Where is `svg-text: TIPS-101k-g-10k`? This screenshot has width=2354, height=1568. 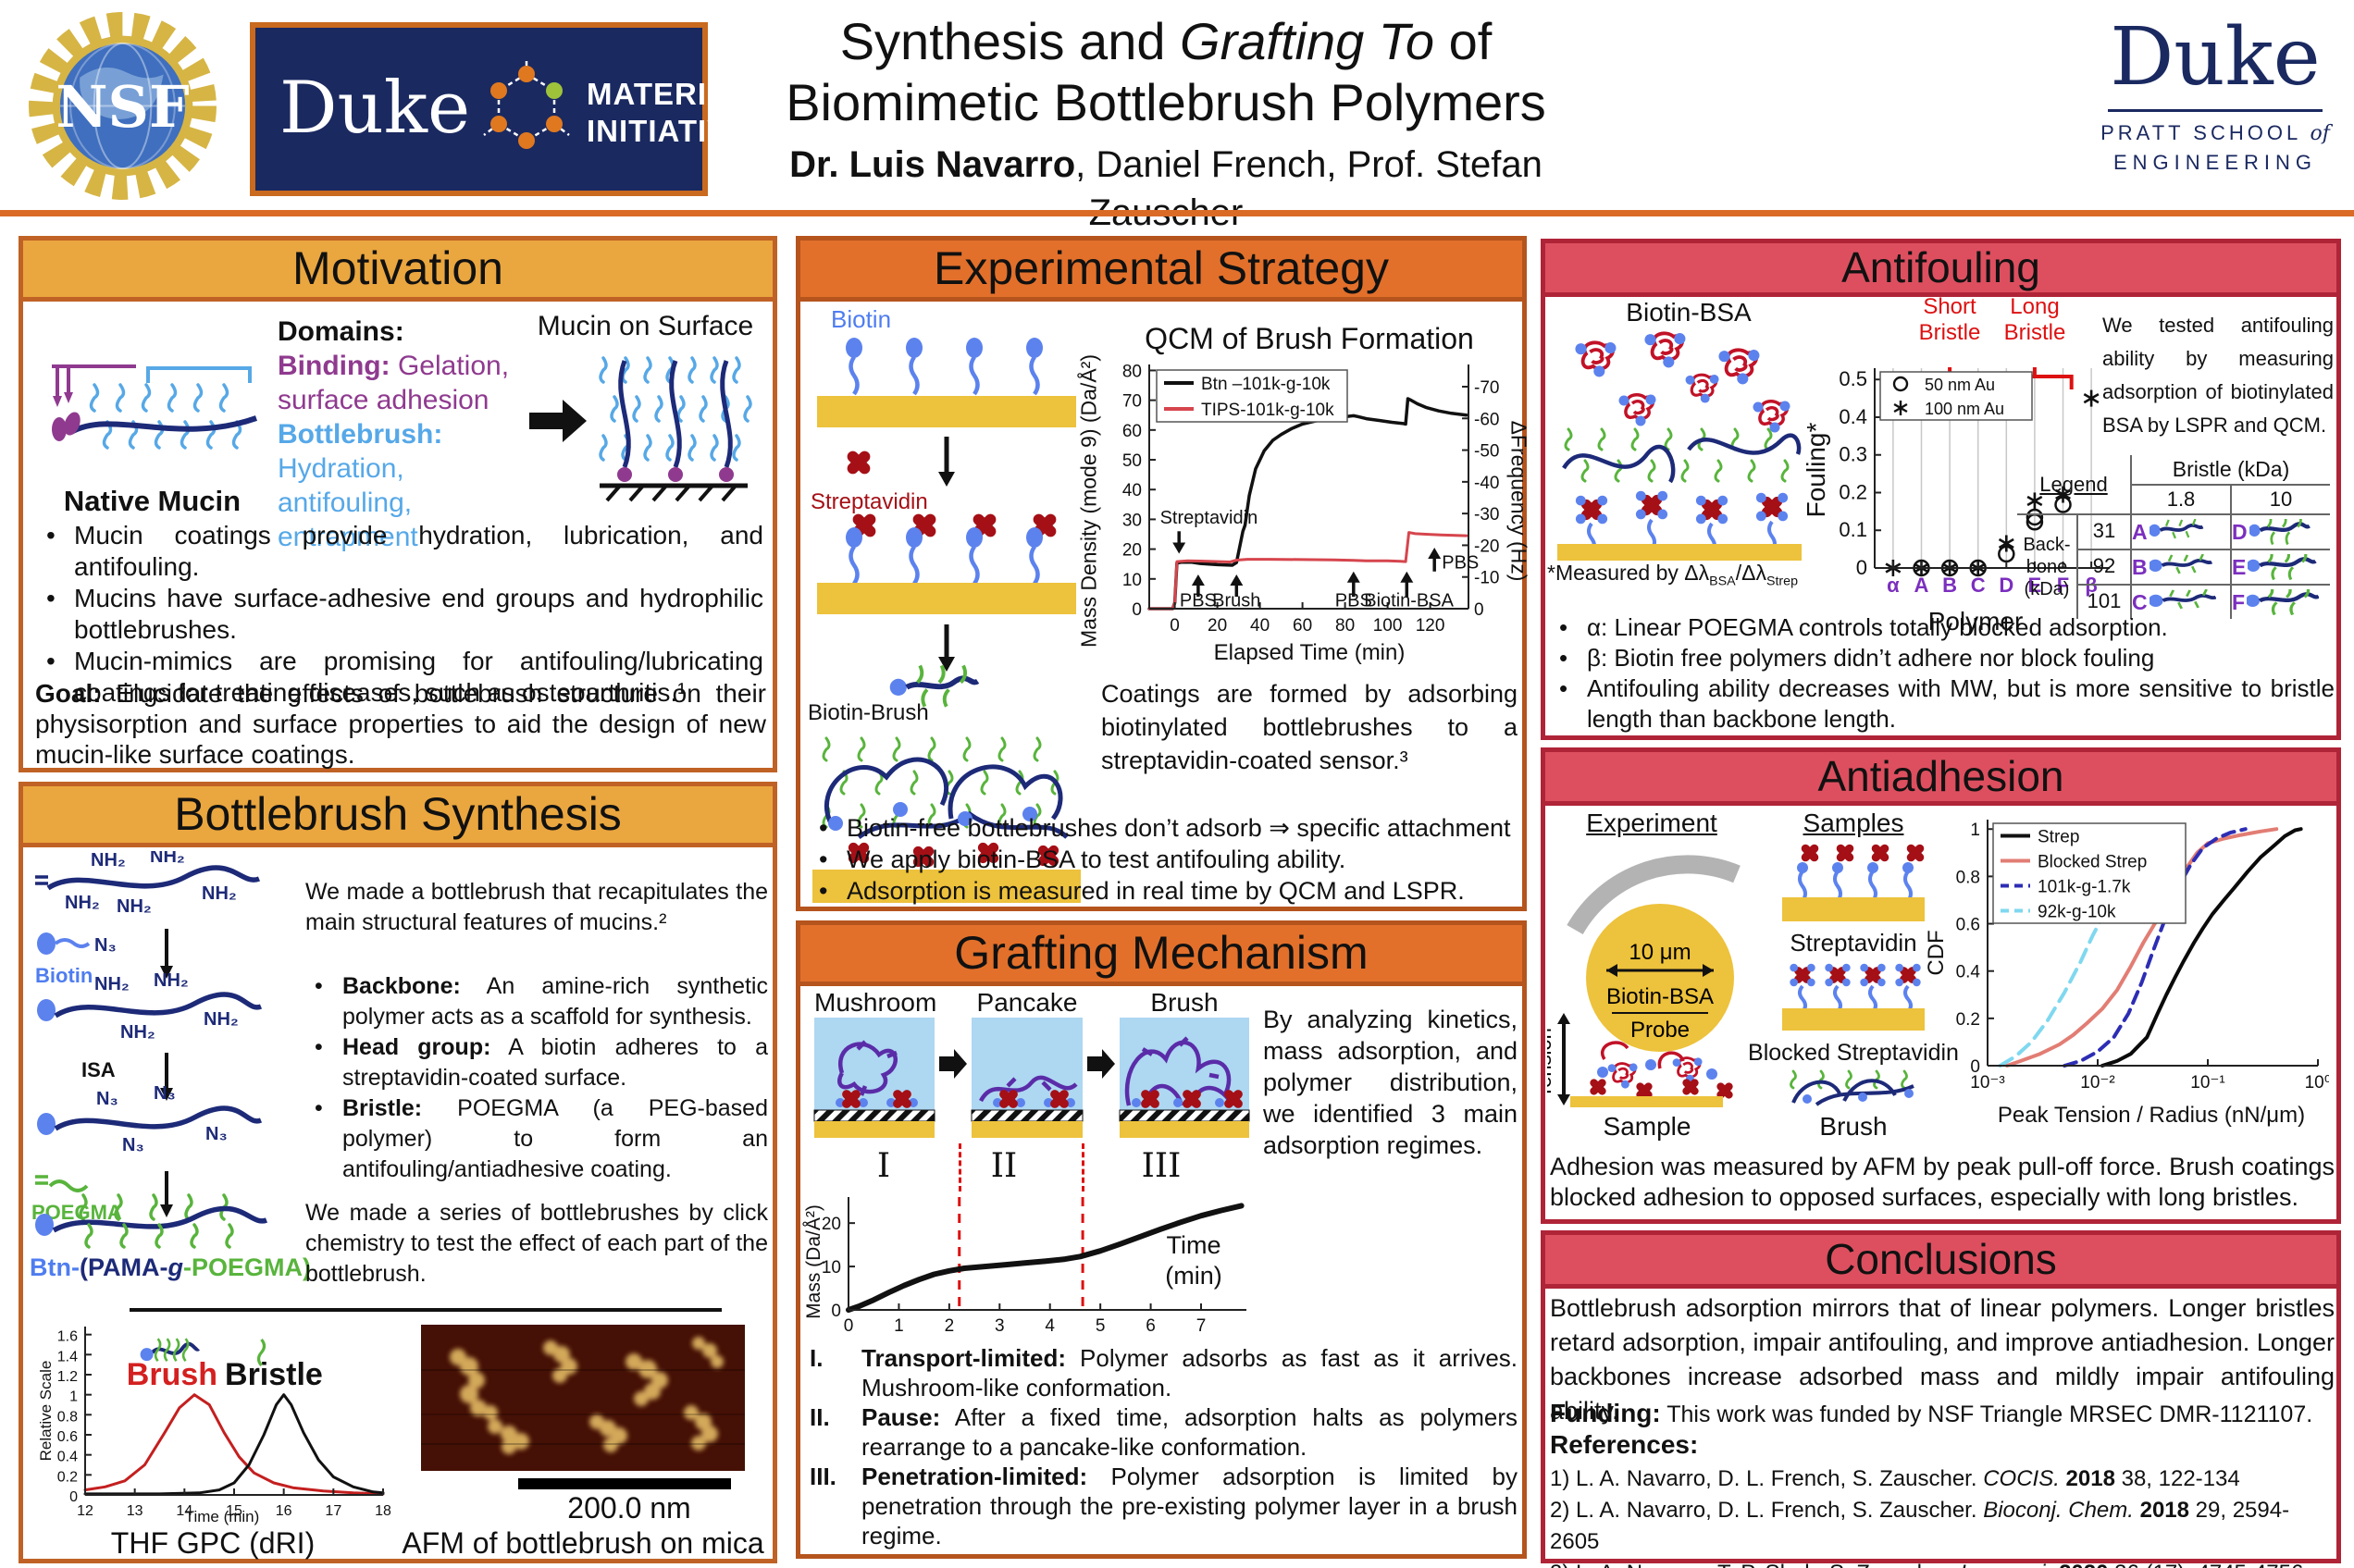 svg-text: TIPS-101k-g-10k is located at coordinates (1267, 410).